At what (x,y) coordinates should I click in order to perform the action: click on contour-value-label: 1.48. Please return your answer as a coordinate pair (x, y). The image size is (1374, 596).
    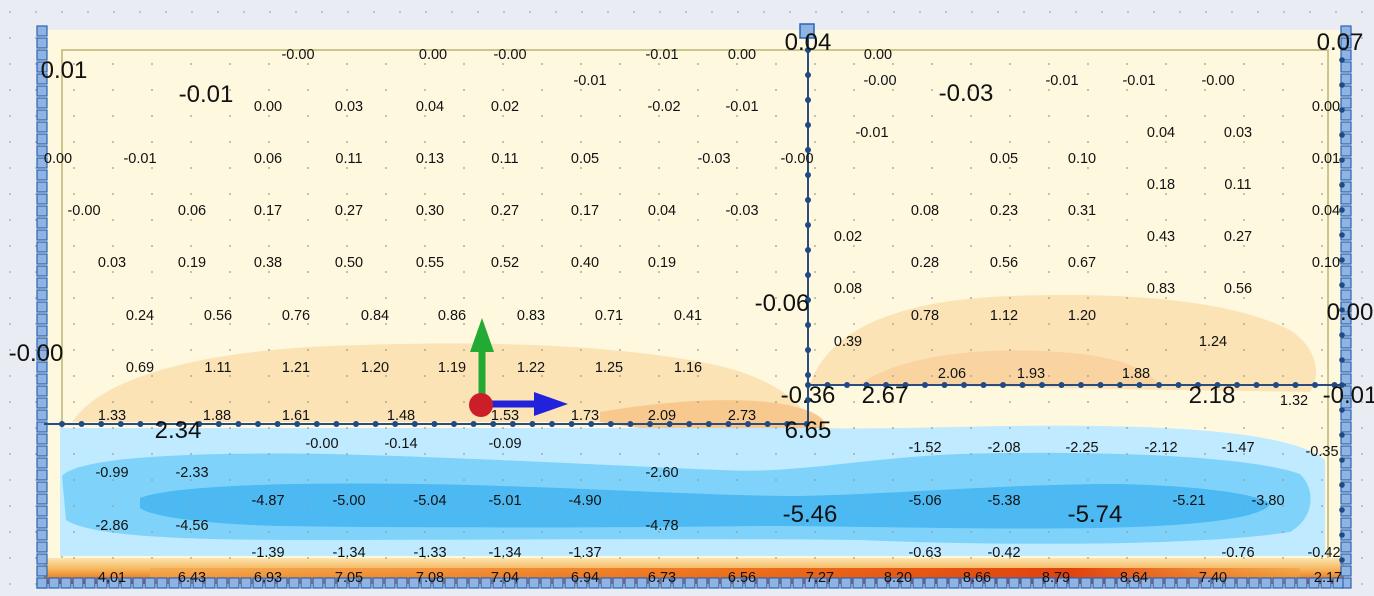
    Looking at the image, I should click on (401, 416).